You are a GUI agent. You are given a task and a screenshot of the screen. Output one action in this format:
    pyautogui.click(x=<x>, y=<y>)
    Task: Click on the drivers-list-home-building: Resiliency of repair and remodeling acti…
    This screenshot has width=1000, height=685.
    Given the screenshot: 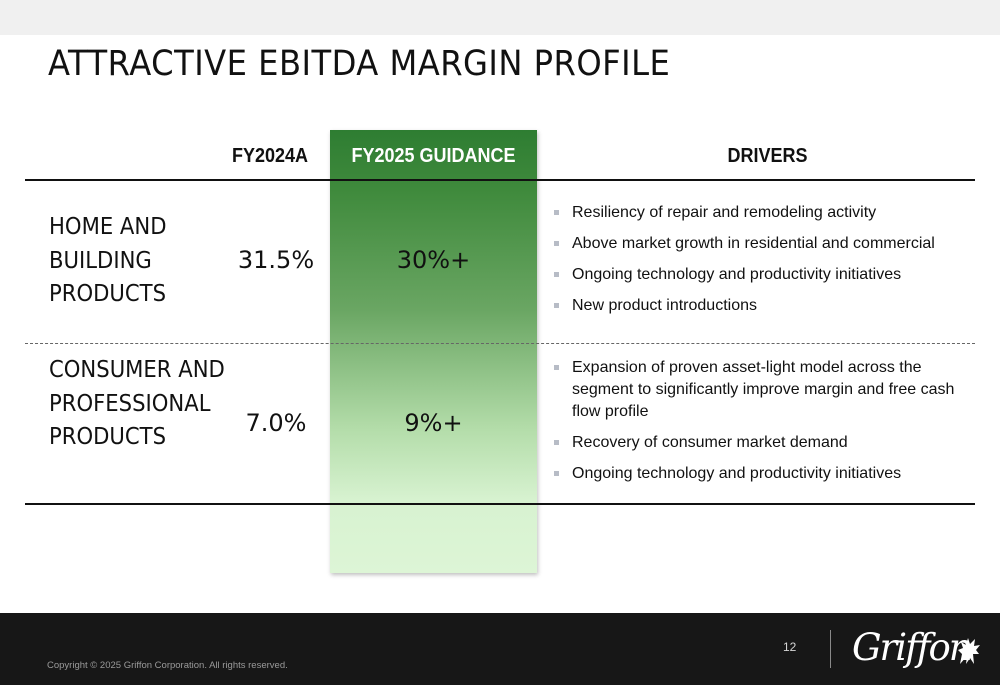 What is the action you would take?
    pyautogui.click(x=767, y=264)
    